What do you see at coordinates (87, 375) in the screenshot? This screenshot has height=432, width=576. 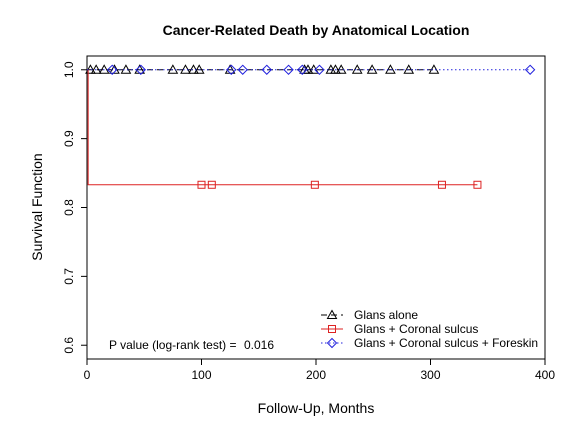 I see `x-tick-label: 0` at bounding box center [87, 375].